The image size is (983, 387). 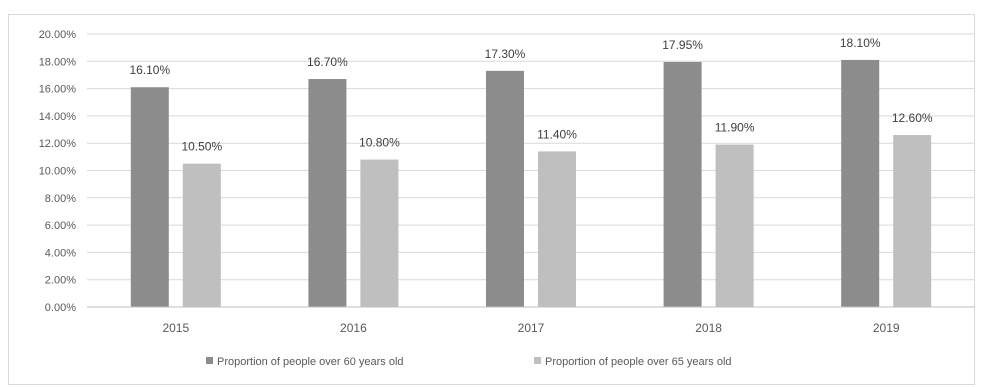 What do you see at coordinates (860, 43) in the screenshot?
I see `data-label: 18.10%` at bounding box center [860, 43].